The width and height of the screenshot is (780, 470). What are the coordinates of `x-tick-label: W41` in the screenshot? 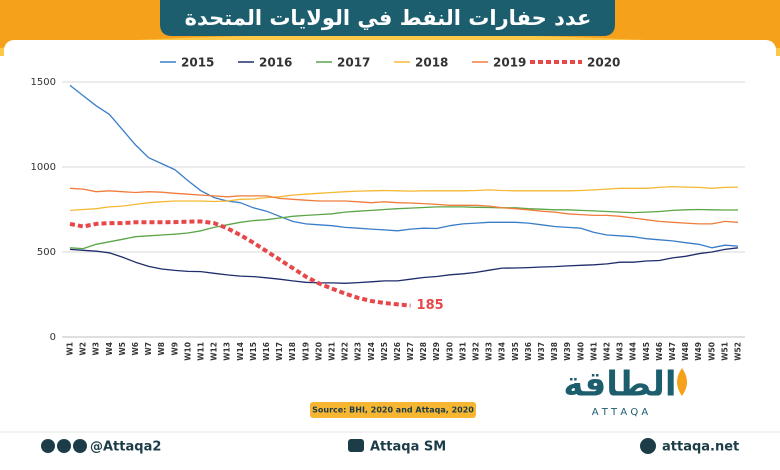 It's located at (593, 351).